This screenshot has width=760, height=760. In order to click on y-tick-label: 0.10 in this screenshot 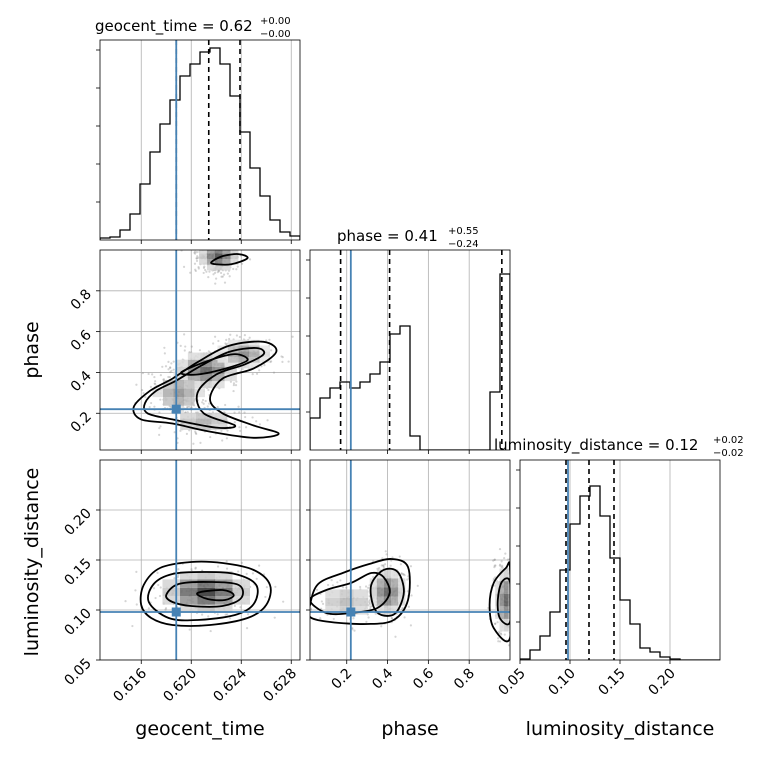, I will do `click(77, 622)`.